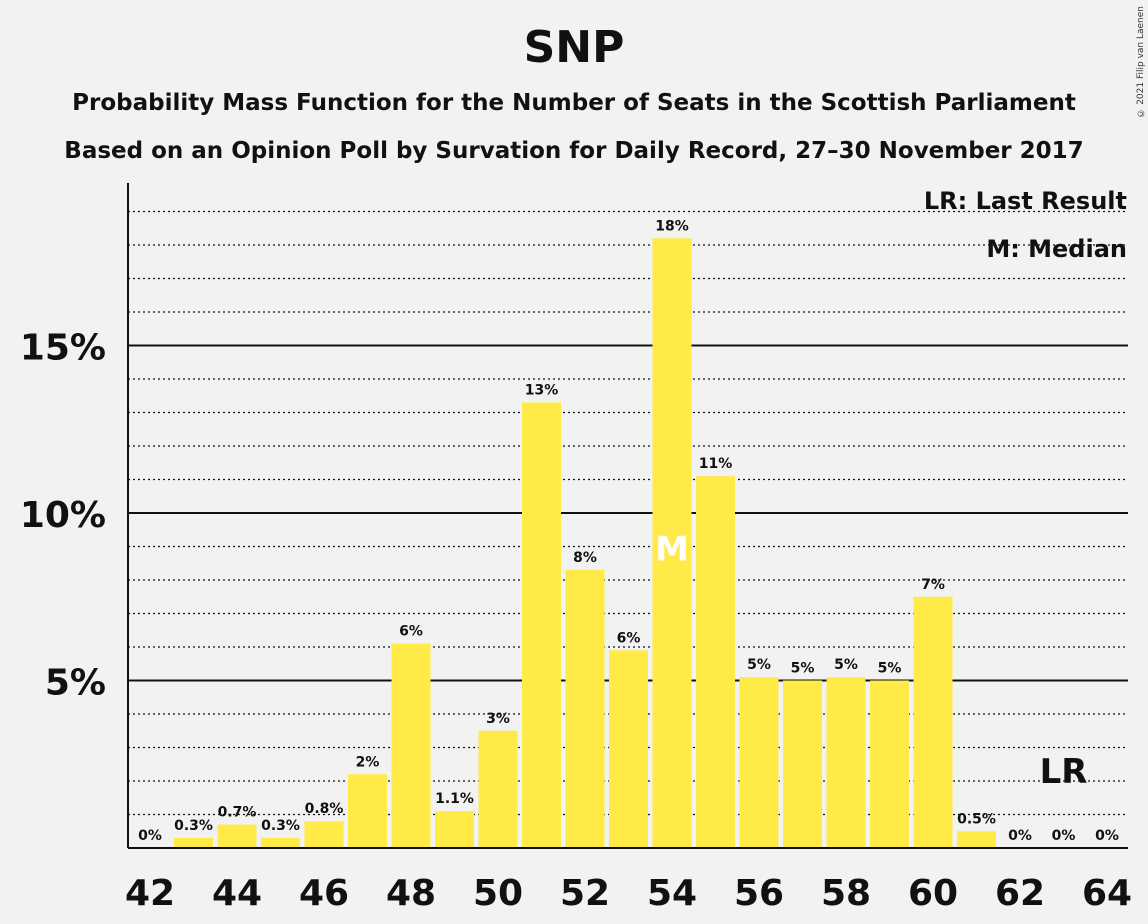  What do you see at coordinates (933, 585) in the screenshot?
I see `data-label: 7%` at bounding box center [933, 585].